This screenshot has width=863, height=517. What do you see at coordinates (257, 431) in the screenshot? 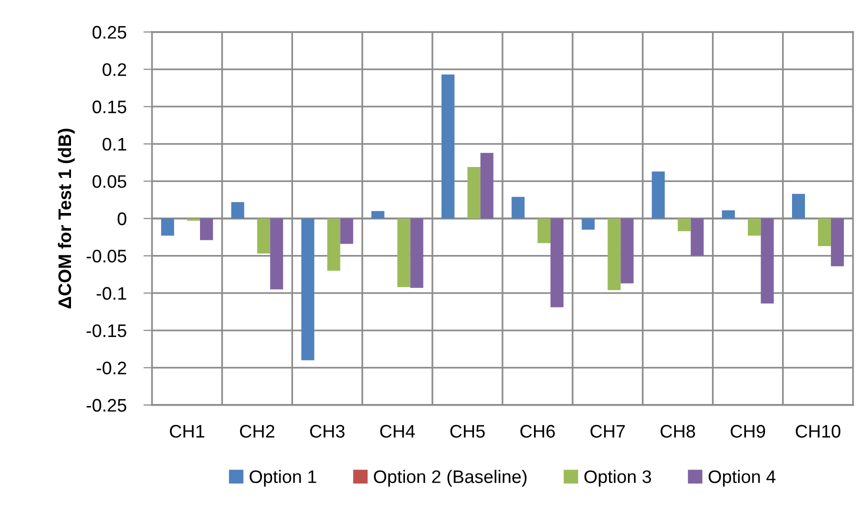
I see `x-tick-label: CH2` at bounding box center [257, 431].